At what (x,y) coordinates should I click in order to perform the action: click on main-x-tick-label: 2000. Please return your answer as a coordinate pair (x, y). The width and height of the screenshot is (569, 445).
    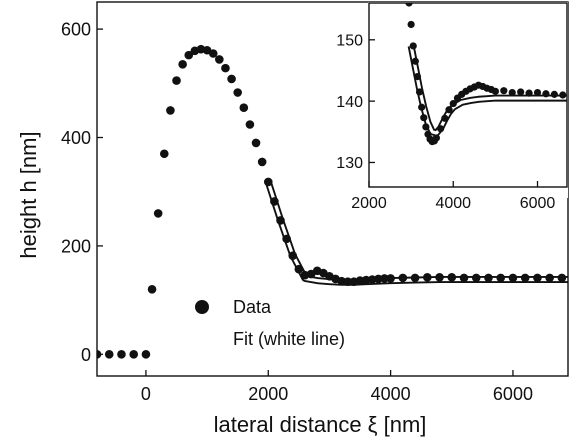
    Looking at the image, I should click on (268, 394).